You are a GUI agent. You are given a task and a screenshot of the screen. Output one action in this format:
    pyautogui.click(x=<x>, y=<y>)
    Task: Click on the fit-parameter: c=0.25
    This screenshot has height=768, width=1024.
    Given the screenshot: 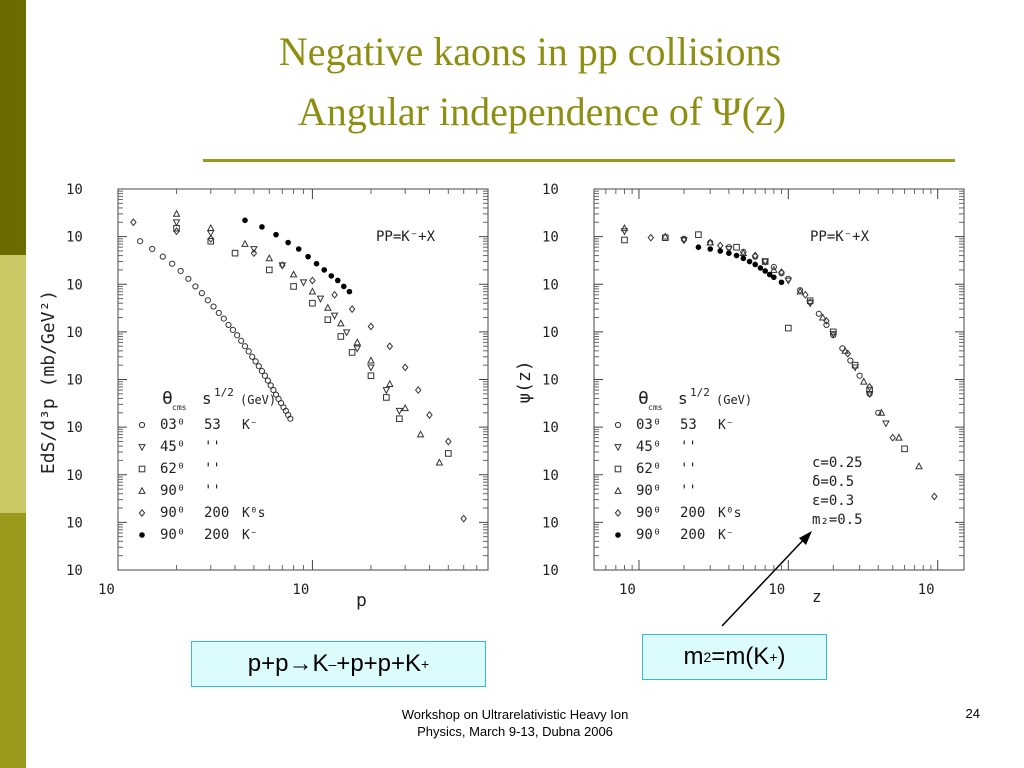 What is the action you would take?
    pyautogui.click(x=837, y=463)
    